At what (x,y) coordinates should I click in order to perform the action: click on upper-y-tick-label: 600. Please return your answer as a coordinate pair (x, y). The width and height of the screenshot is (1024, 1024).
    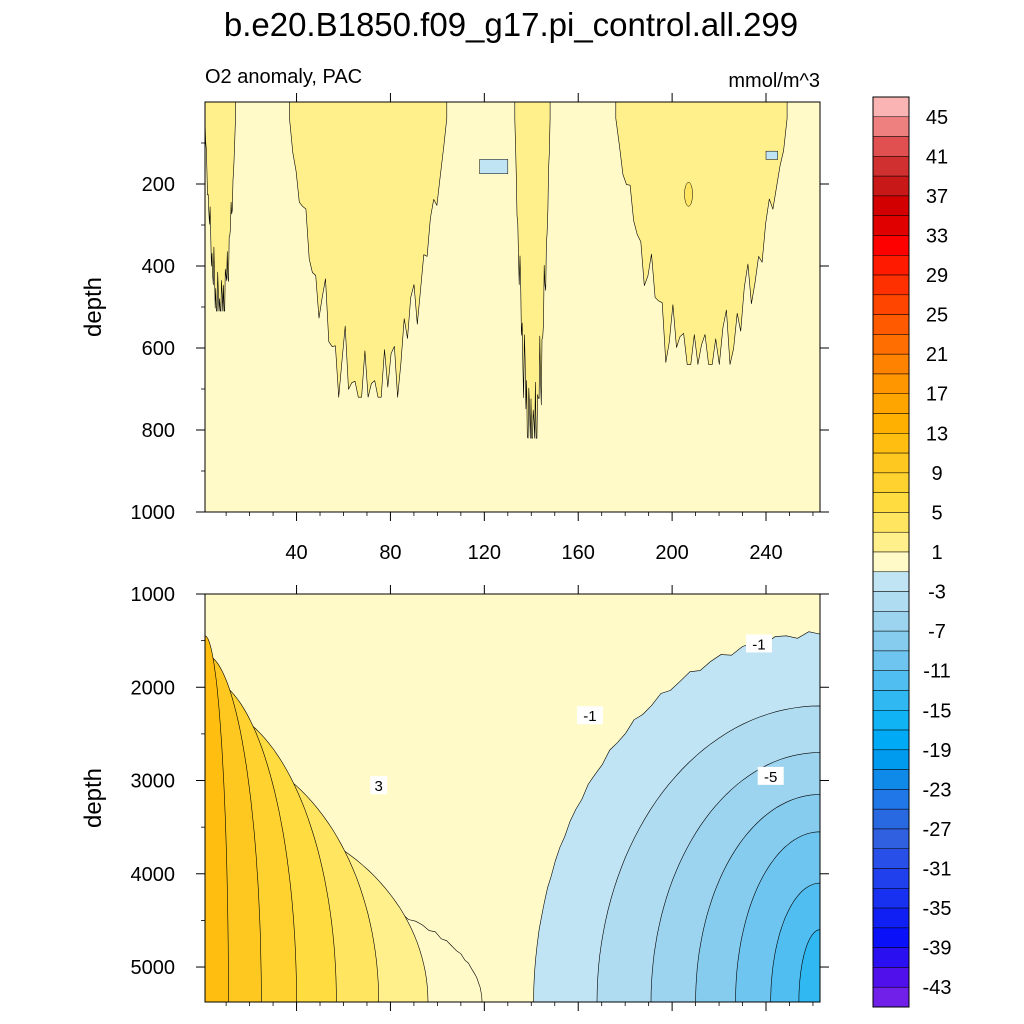
    Looking at the image, I should click on (158, 349).